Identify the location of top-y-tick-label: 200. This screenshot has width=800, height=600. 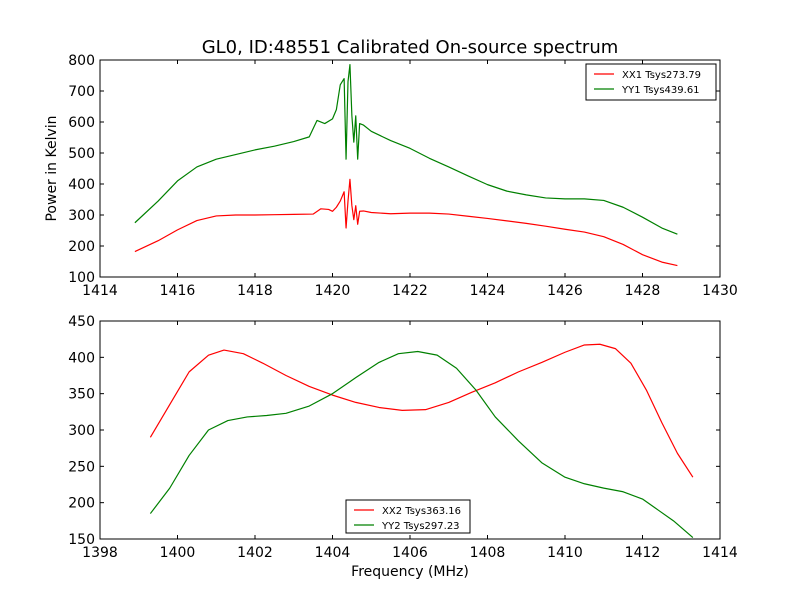
(81, 247).